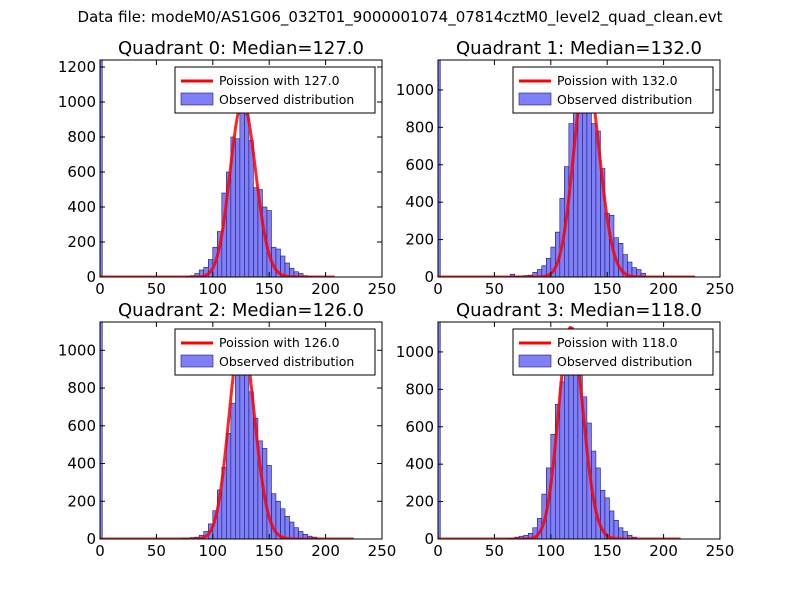 This screenshot has height=600, width=800. I want to click on legend-label-poisson: Poission with 126.0, so click(279, 342).